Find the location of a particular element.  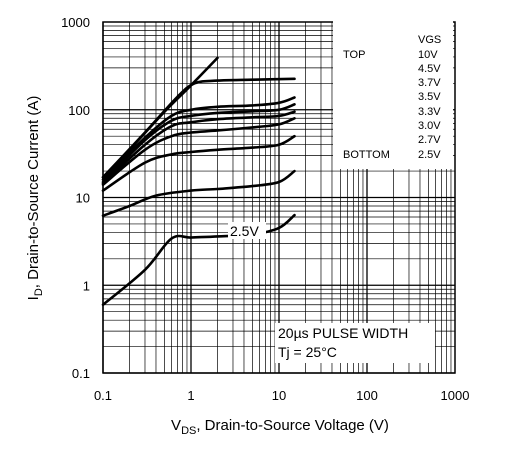

y-axis-title: ID, Drain-to-Source Current (A) is located at coordinates (35, 198).